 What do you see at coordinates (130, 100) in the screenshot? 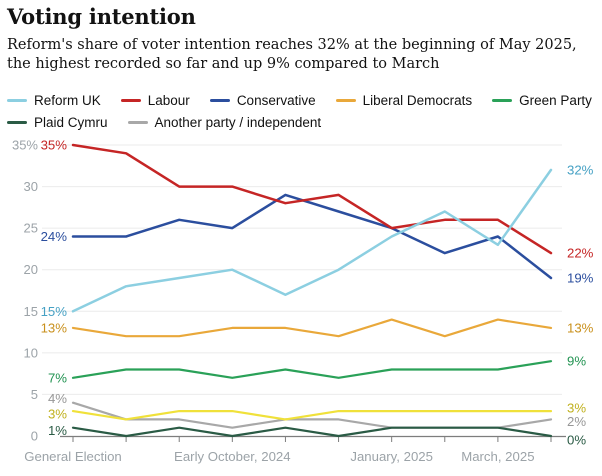
I see `legend-swatch-labour` at bounding box center [130, 100].